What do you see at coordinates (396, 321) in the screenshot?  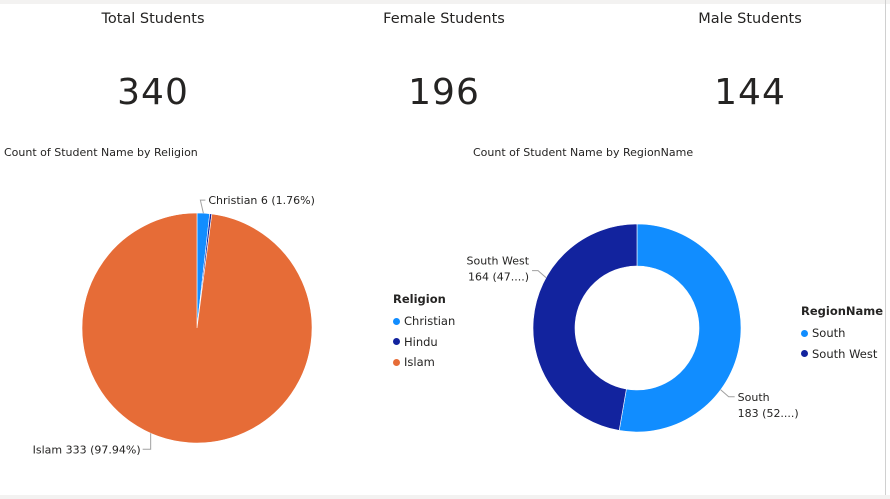 I see `legend-dot-christian` at bounding box center [396, 321].